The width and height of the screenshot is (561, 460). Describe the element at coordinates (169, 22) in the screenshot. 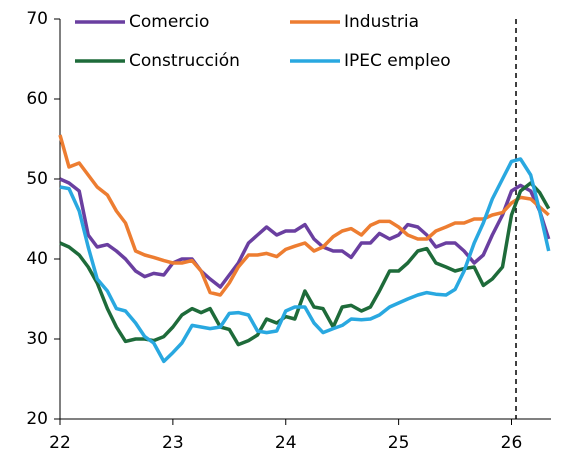

I see `legend-label: Comercio` at that location.